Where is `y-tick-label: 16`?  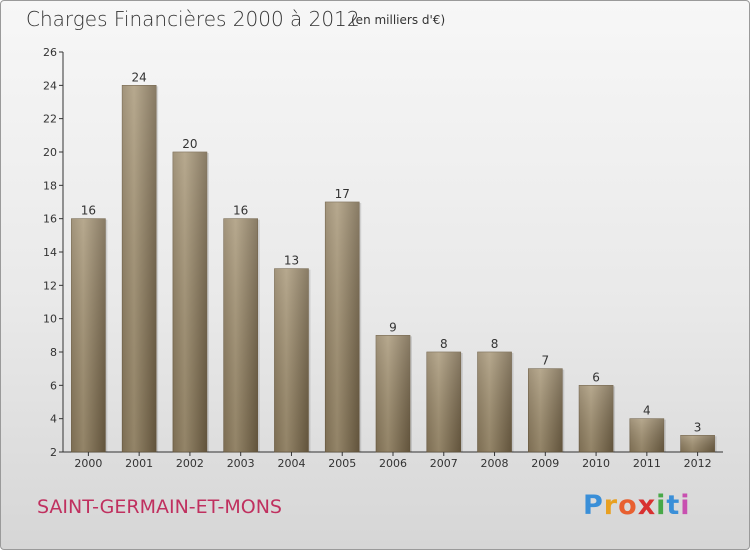 y-tick-label: 16 is located at coordinates (50, 219).